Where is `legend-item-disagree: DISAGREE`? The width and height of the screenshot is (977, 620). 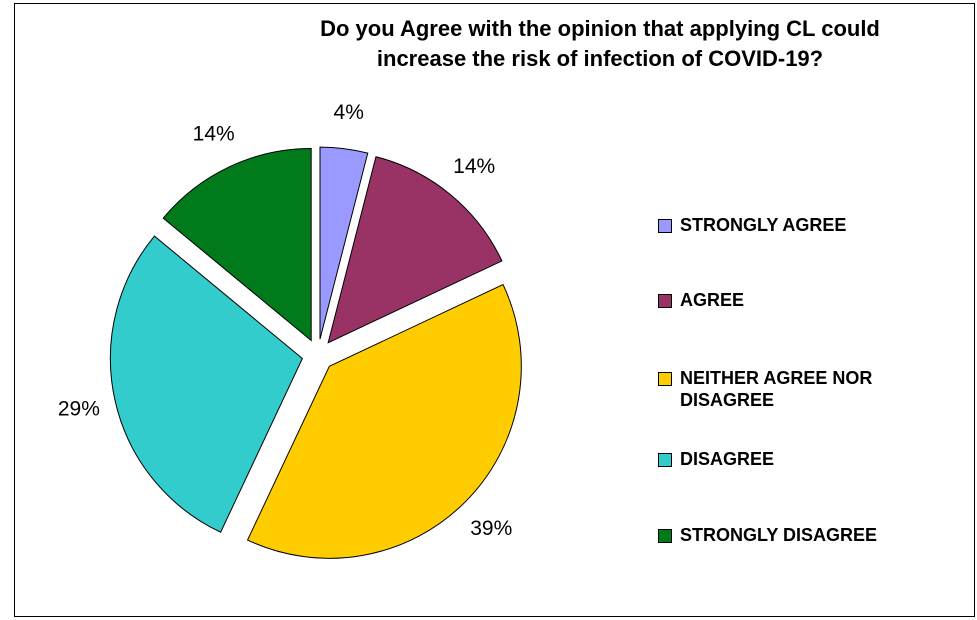 legend-item-disagree: DISAGREE is located at coordinates (814, 459).